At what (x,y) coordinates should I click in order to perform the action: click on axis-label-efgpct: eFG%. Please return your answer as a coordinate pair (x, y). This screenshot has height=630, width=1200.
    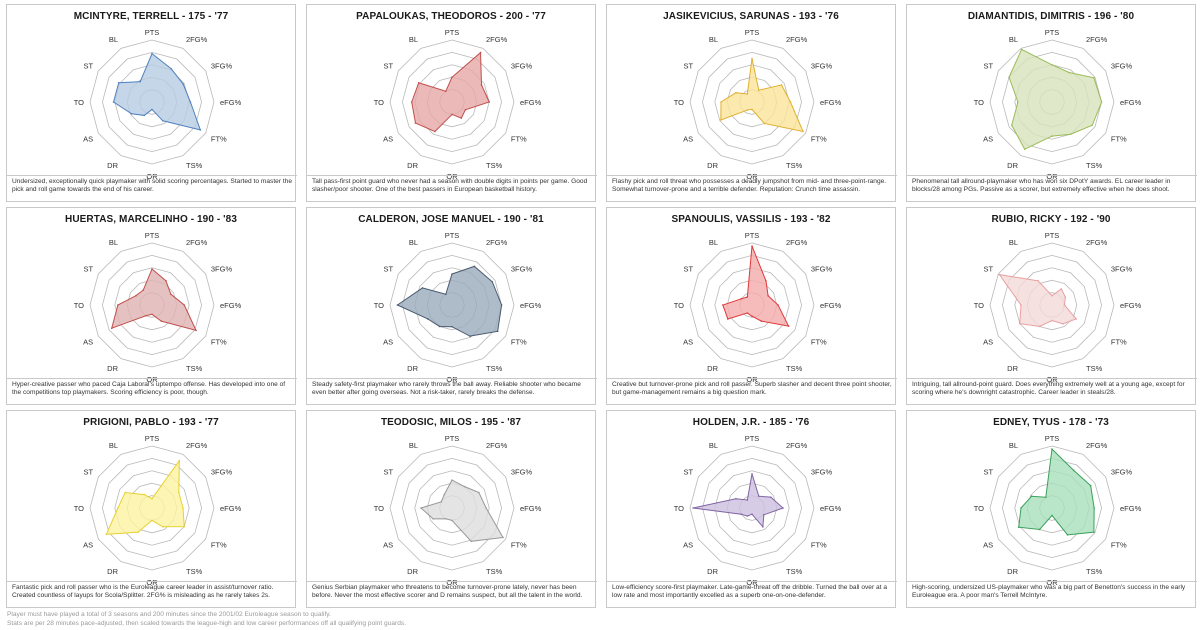
    Looking at the image, I should click on (831, 508).